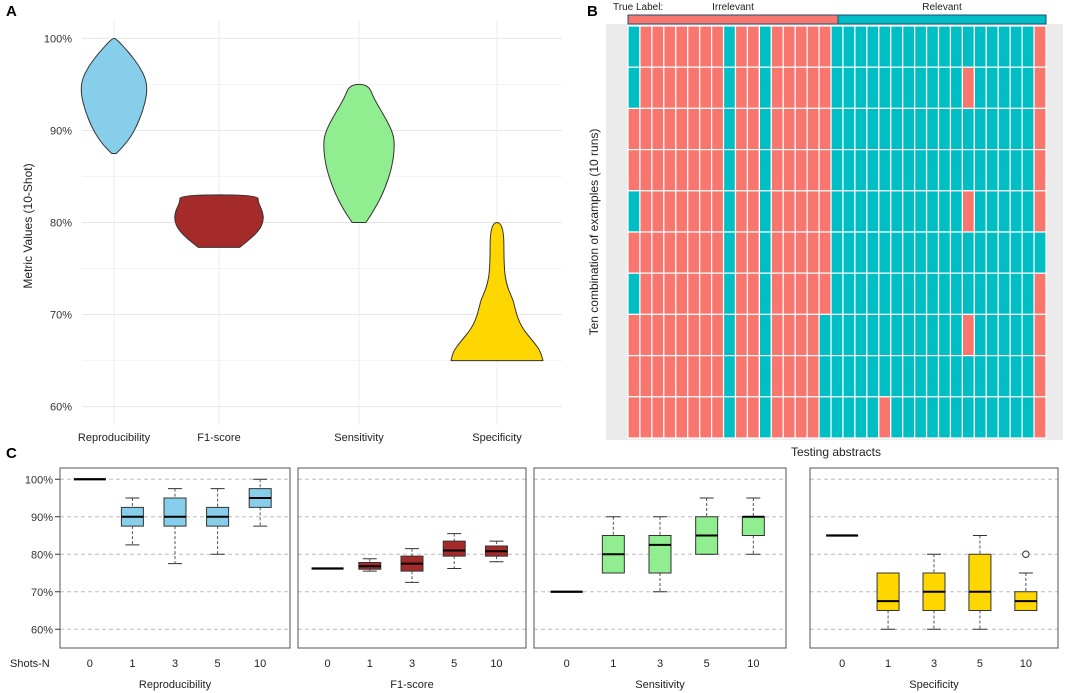 This screenshot has height=693, width=1065. What do you see at coordinates (942, 19) in the screenshot?
I see `heatmap-group-bar-relevant` at bounding box center [942, 19].